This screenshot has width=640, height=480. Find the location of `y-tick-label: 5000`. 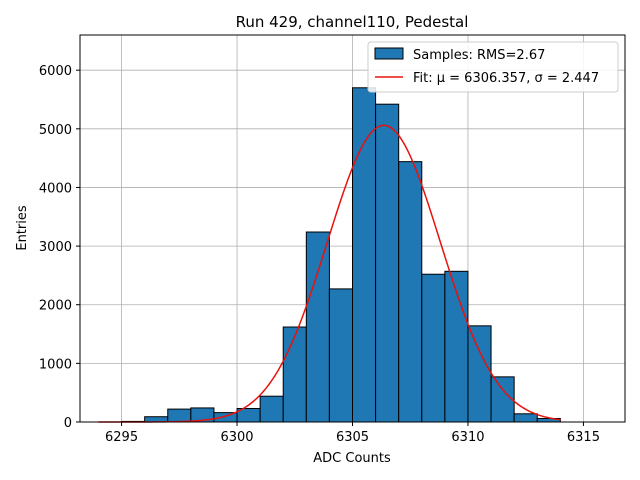

y-tick-label: 5000 is located at coordinates (55, 130).